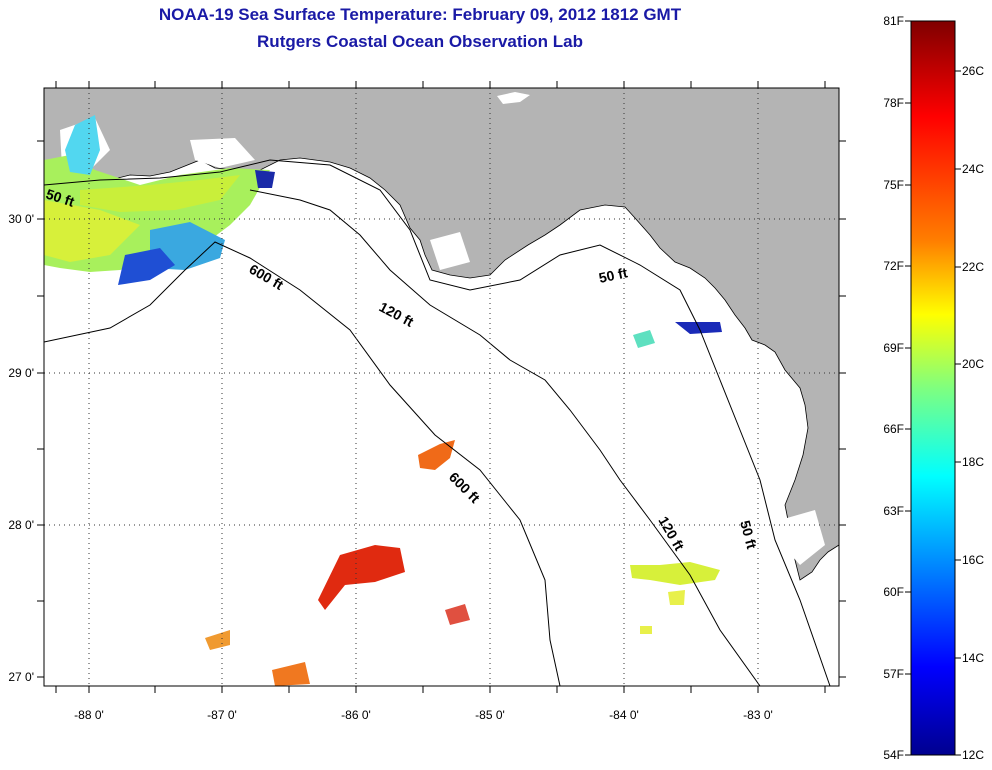 The width and height of the screenshot is (992, 770). What do you see at coordinates (893, 103) in the screenshot?
I see `colorbar-label-f: 78F` at bounding box center [893, 103].